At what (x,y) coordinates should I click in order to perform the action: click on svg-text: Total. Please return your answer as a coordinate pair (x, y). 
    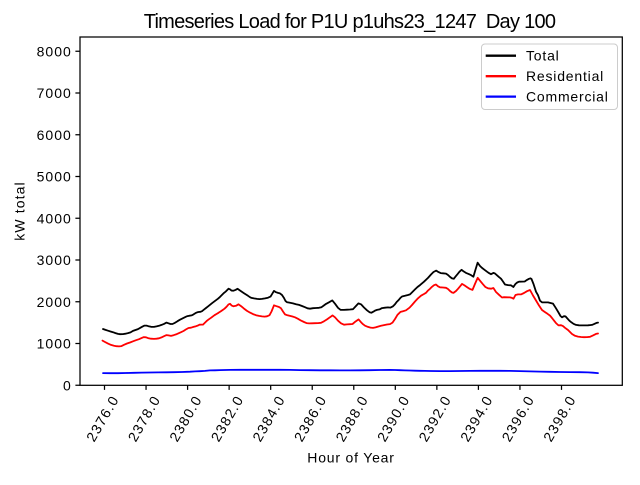
    Looking at the image, I should click on (543, 56).